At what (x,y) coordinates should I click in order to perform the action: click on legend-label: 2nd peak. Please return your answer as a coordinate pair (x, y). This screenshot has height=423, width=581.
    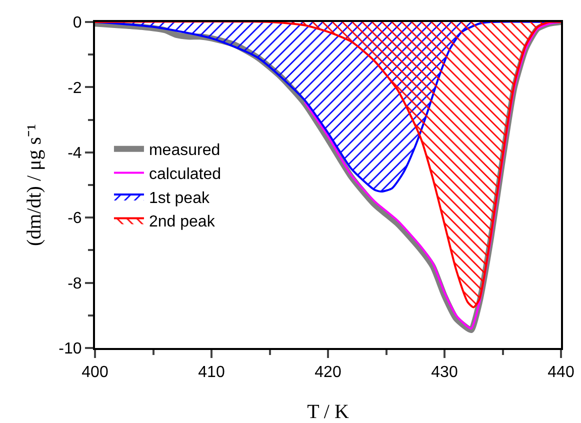
    Looking at the image, I should click on (182, 222).